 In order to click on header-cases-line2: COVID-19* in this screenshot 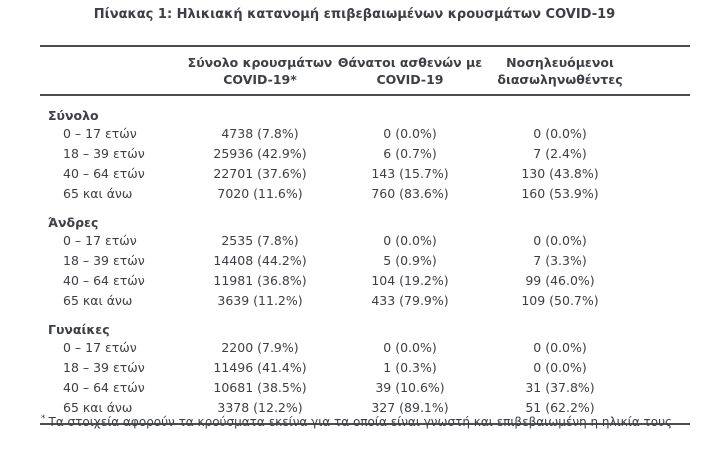, I will do `click(260, 79)`.